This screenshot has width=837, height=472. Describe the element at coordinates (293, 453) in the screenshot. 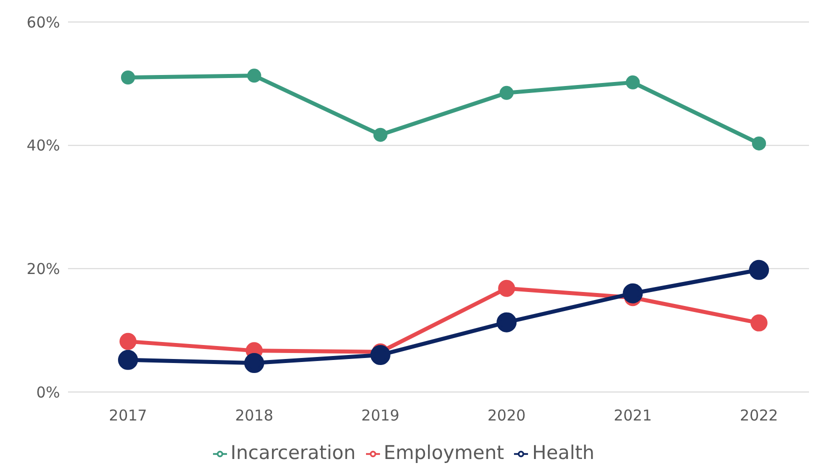

I see `legend-label: Incarceration` at that location.